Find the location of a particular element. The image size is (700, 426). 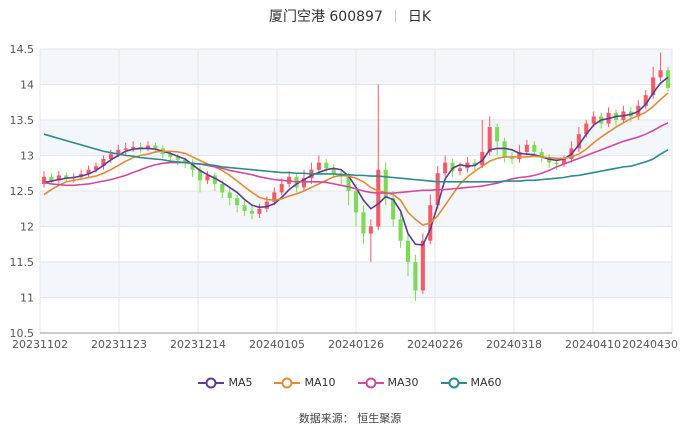

legend-label-ma30: MA30 is located at coordinates (403, 382).